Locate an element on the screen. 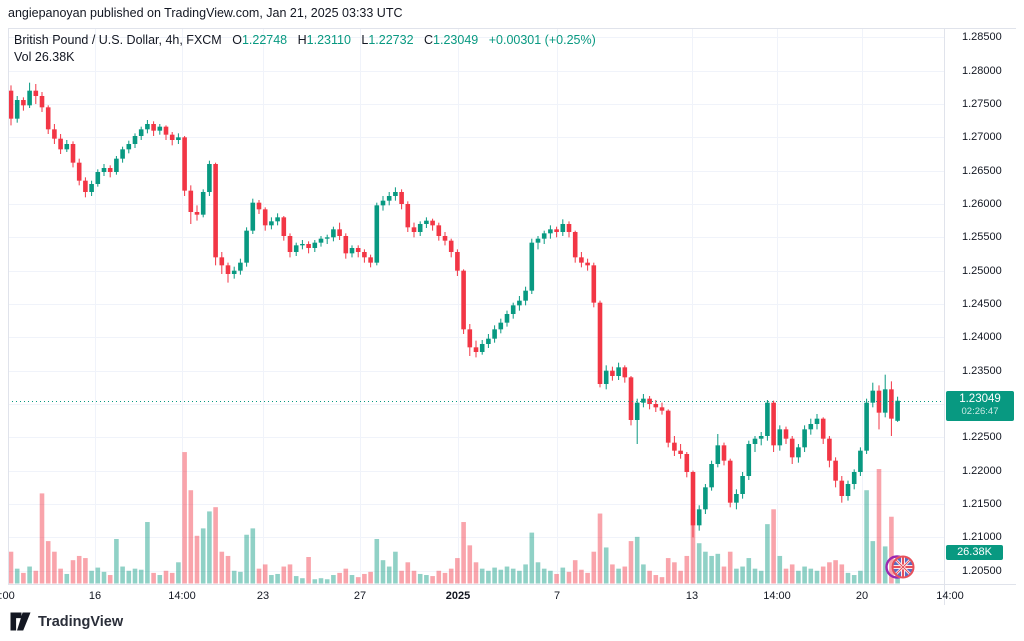 Image resolution: width=1024 pixels, height=641 pixels. volume-legend: Vol 26.38K is located at coordinates (44, 57).